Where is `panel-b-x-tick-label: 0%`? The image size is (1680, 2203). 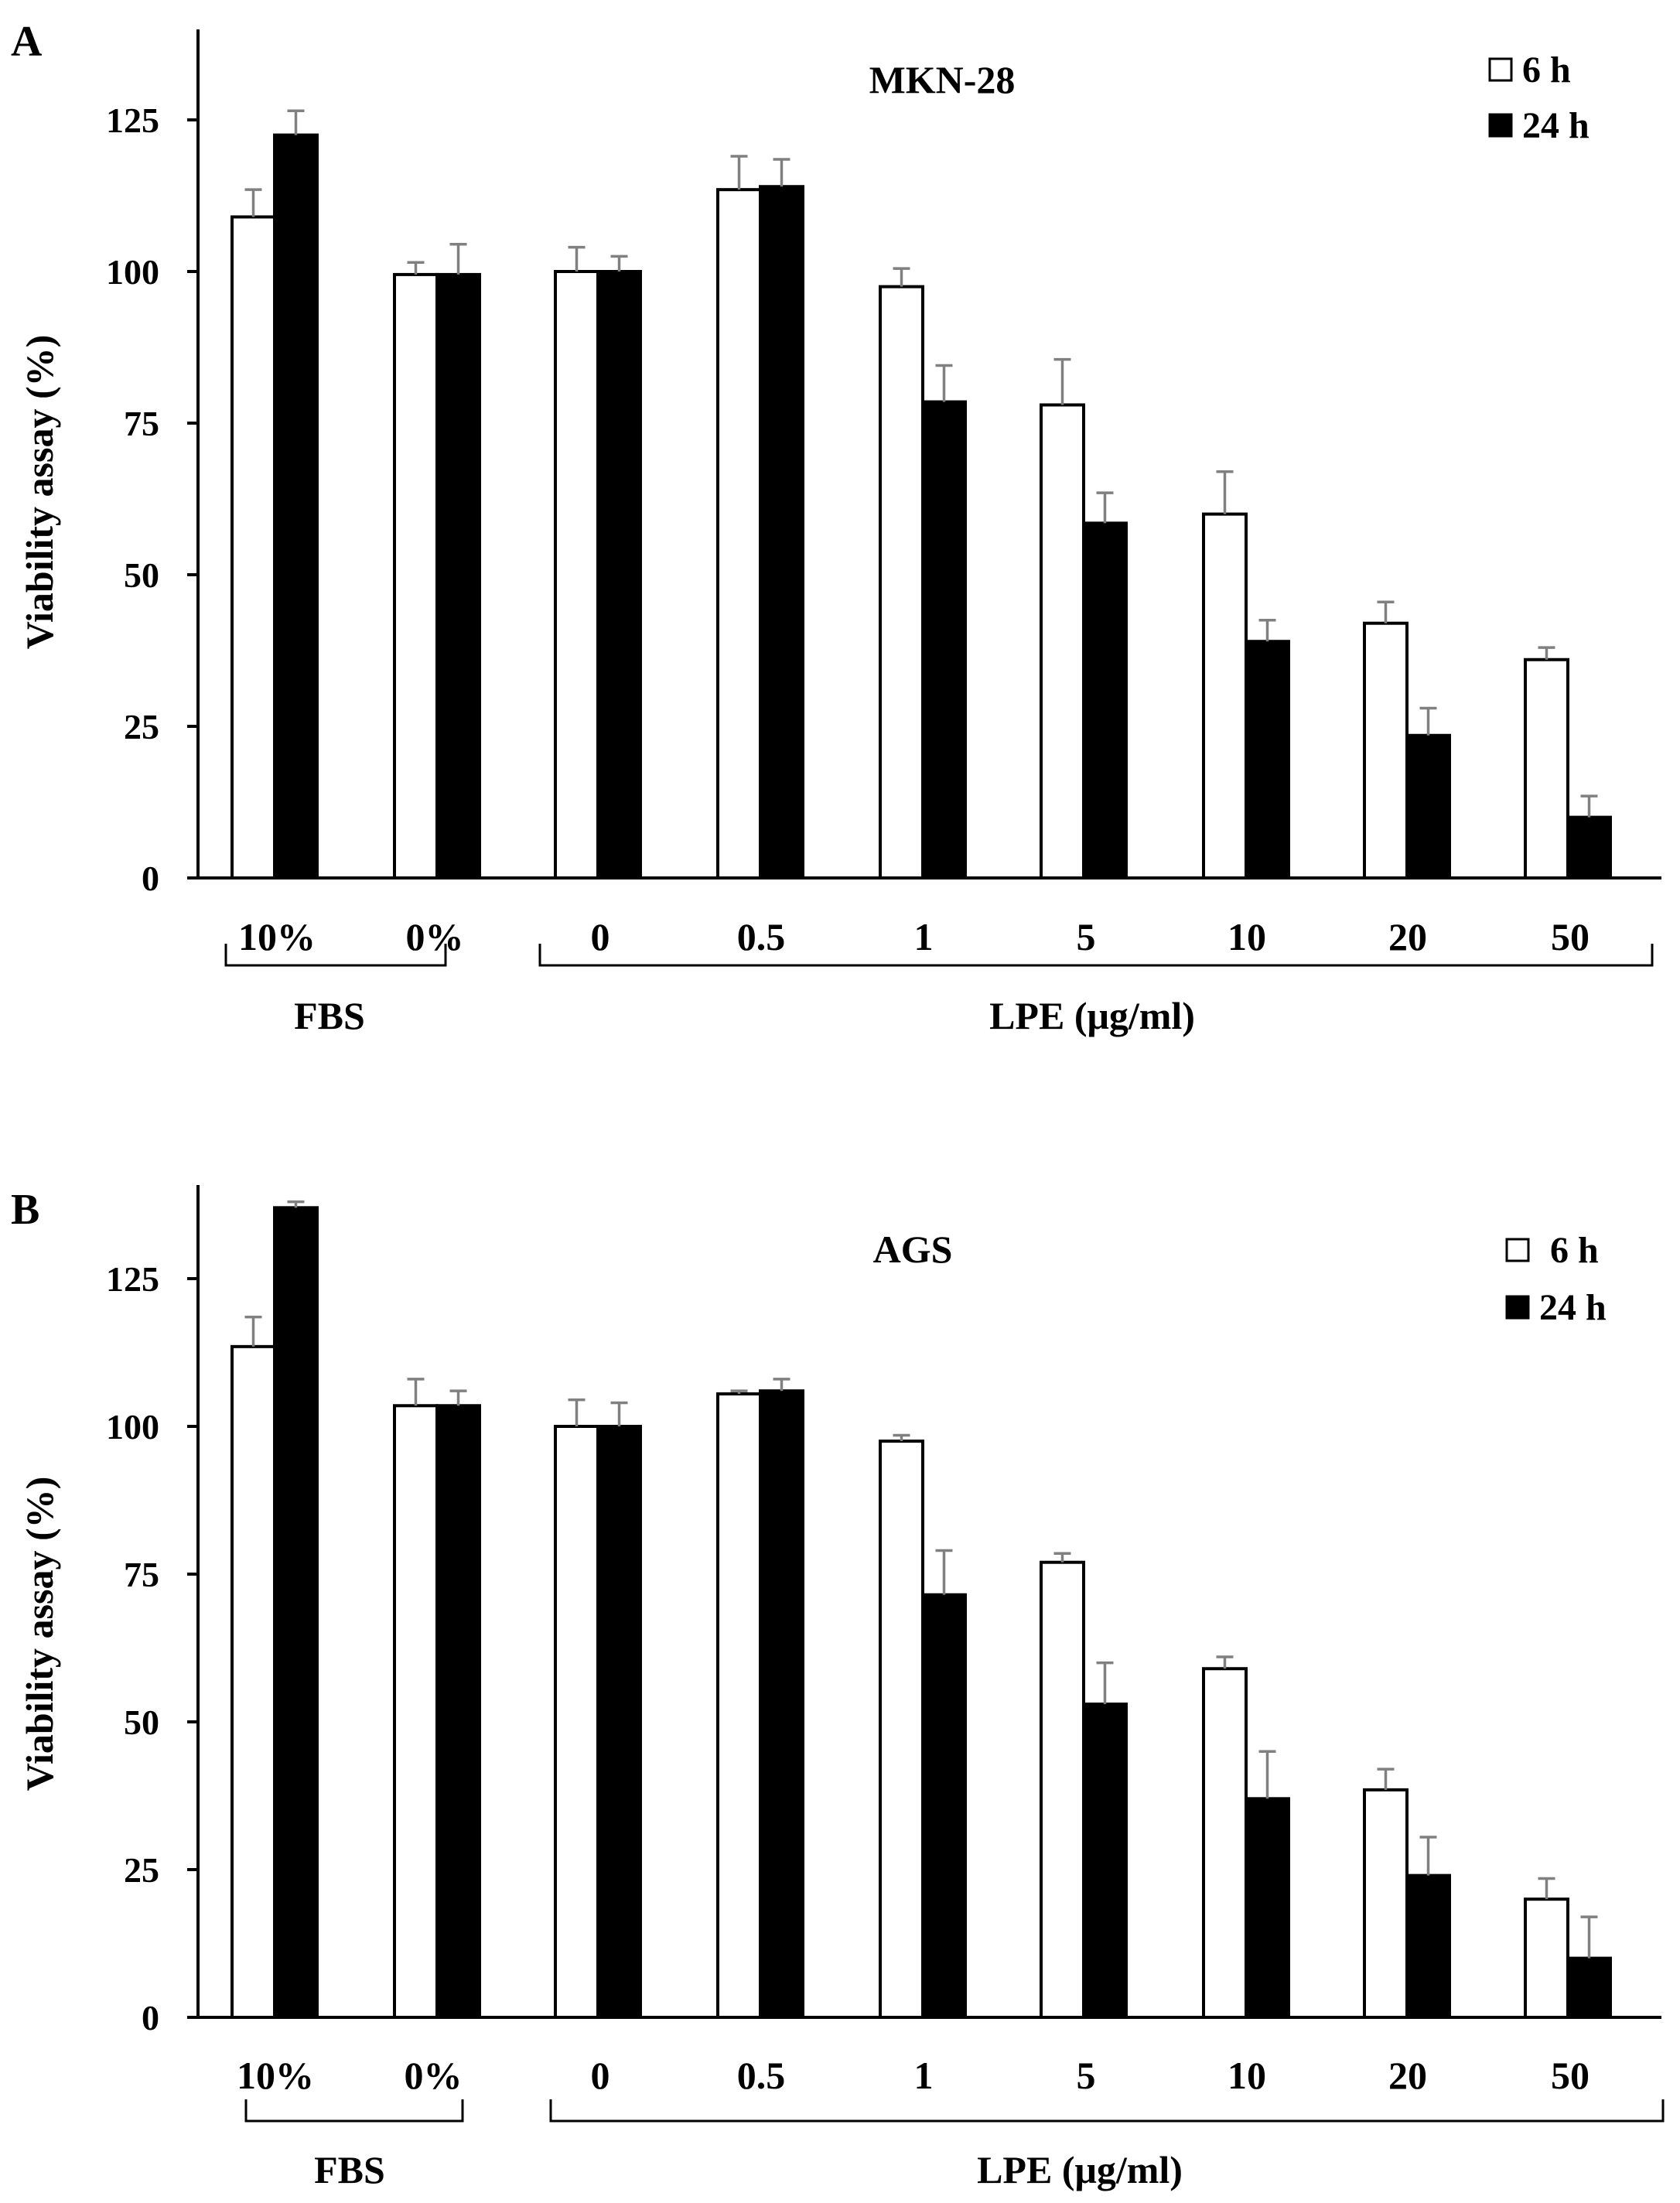
panel-b-x-tick-label: 0% is located at coordinates (434, 2075).